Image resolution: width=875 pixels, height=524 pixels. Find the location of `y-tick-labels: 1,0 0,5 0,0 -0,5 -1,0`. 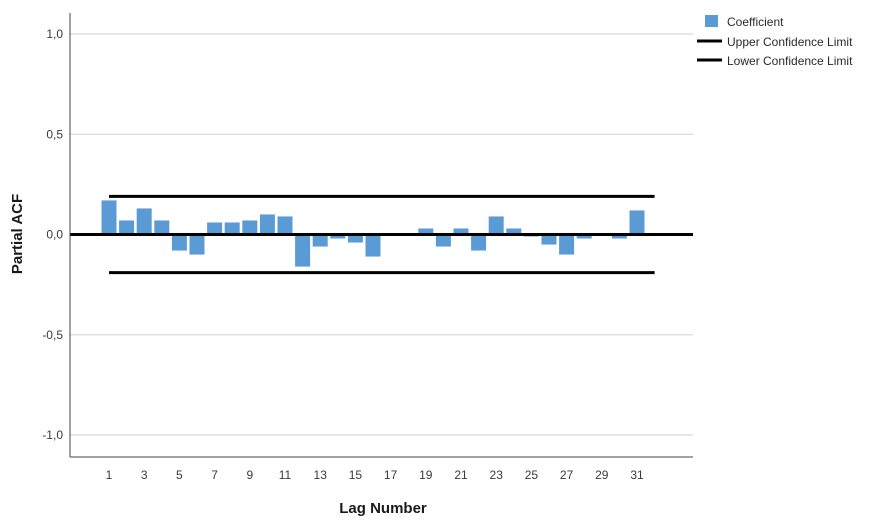

y-tick-labels: 1,0 0,5 0,0 -0,5 -1,0 is located at coordinates (52, 234).